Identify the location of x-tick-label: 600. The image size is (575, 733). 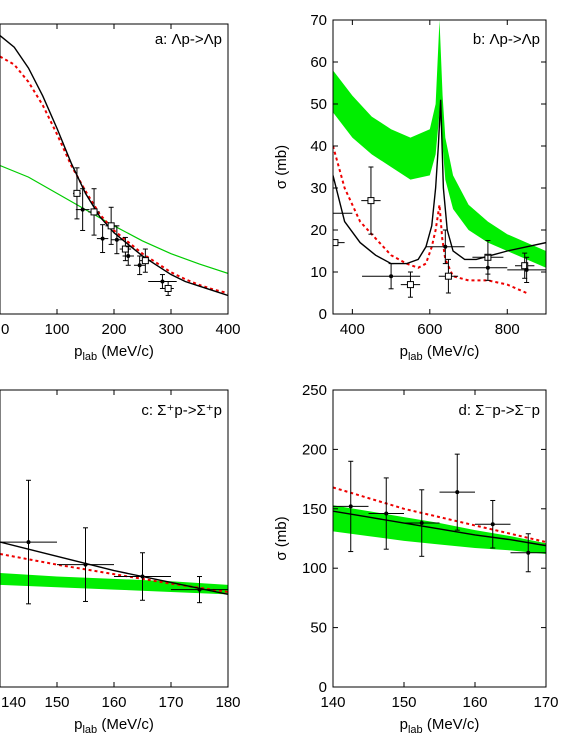
(429, 329).